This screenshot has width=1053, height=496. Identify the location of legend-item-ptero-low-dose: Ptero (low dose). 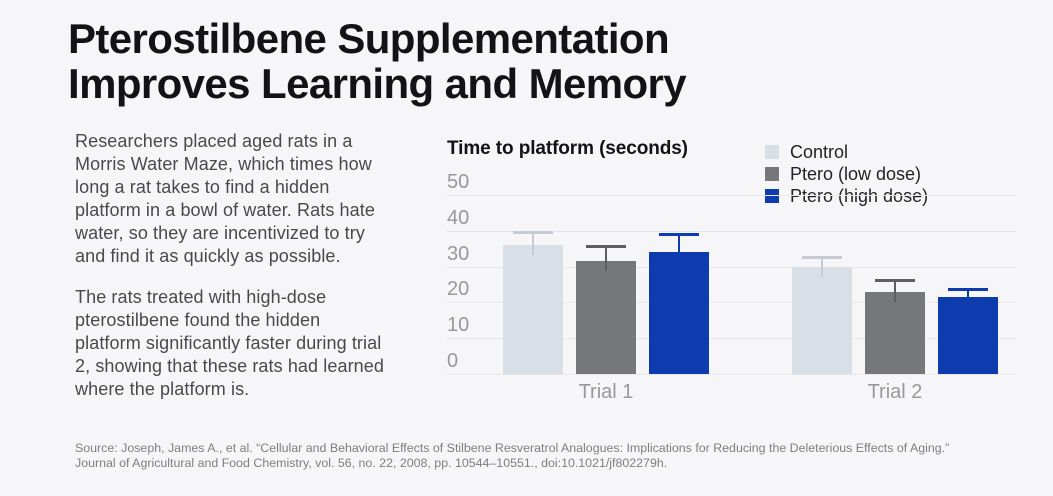
(846, 174).